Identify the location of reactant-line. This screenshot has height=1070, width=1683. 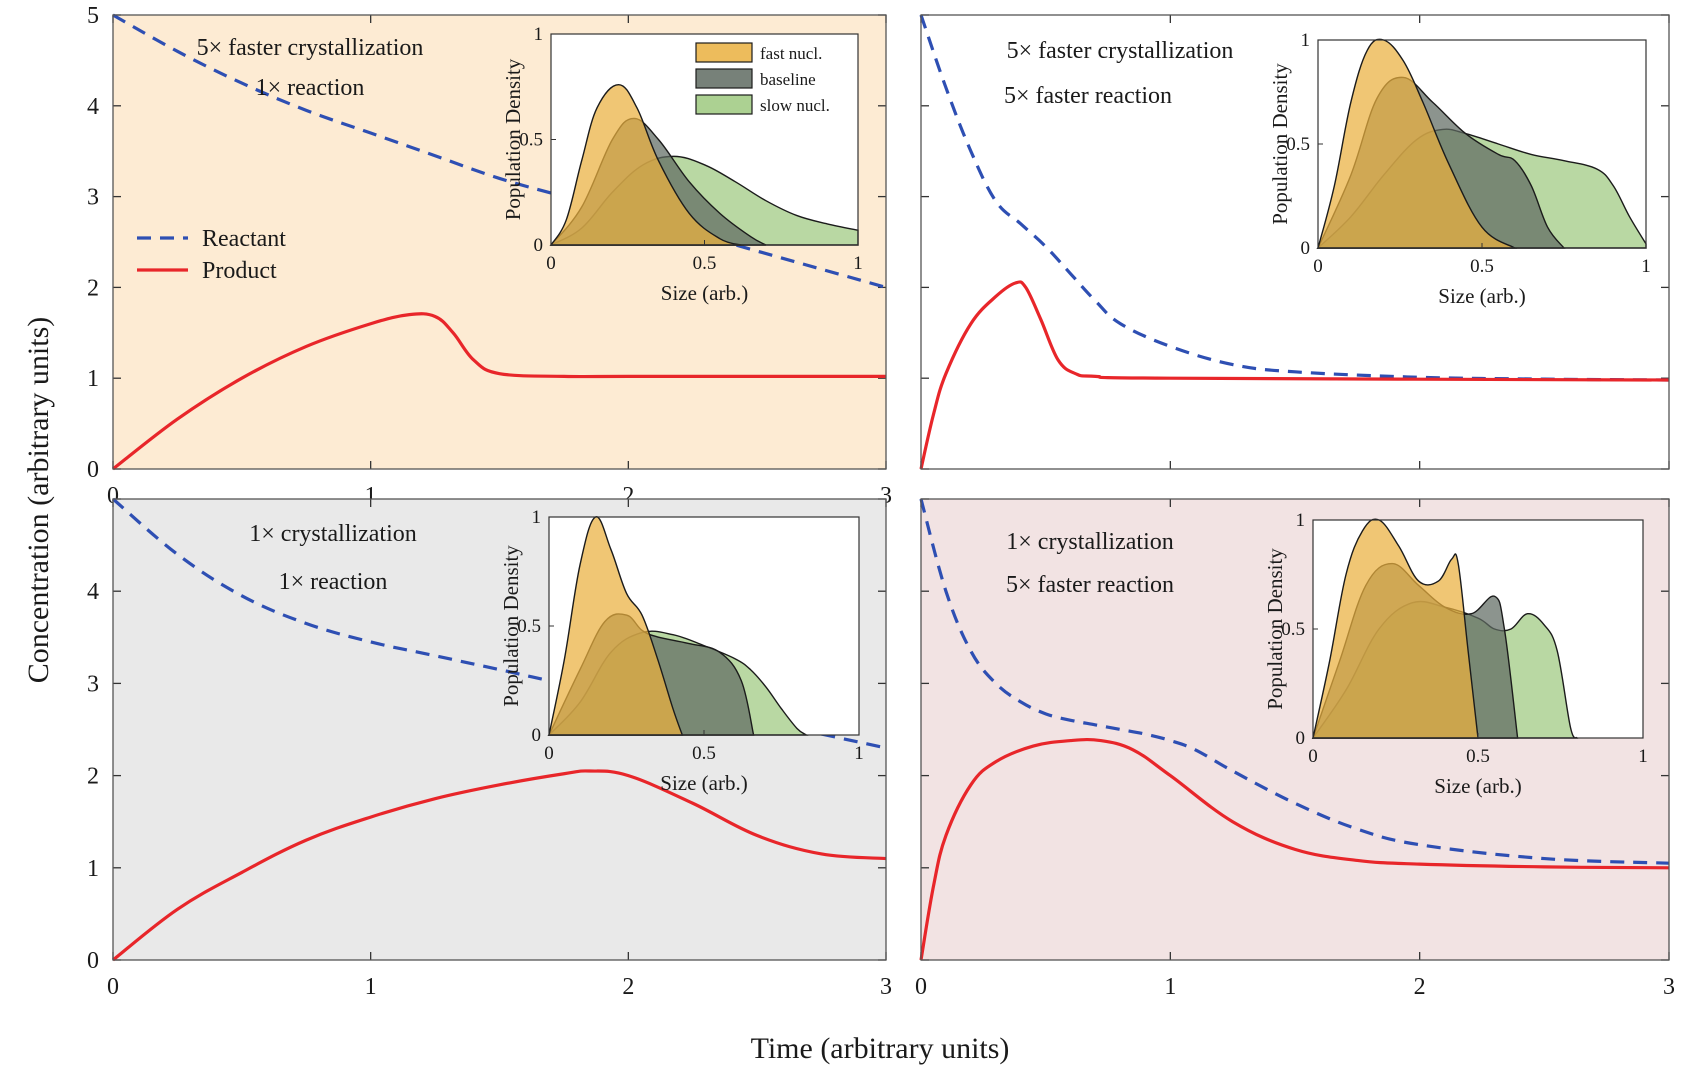
(499, 151).